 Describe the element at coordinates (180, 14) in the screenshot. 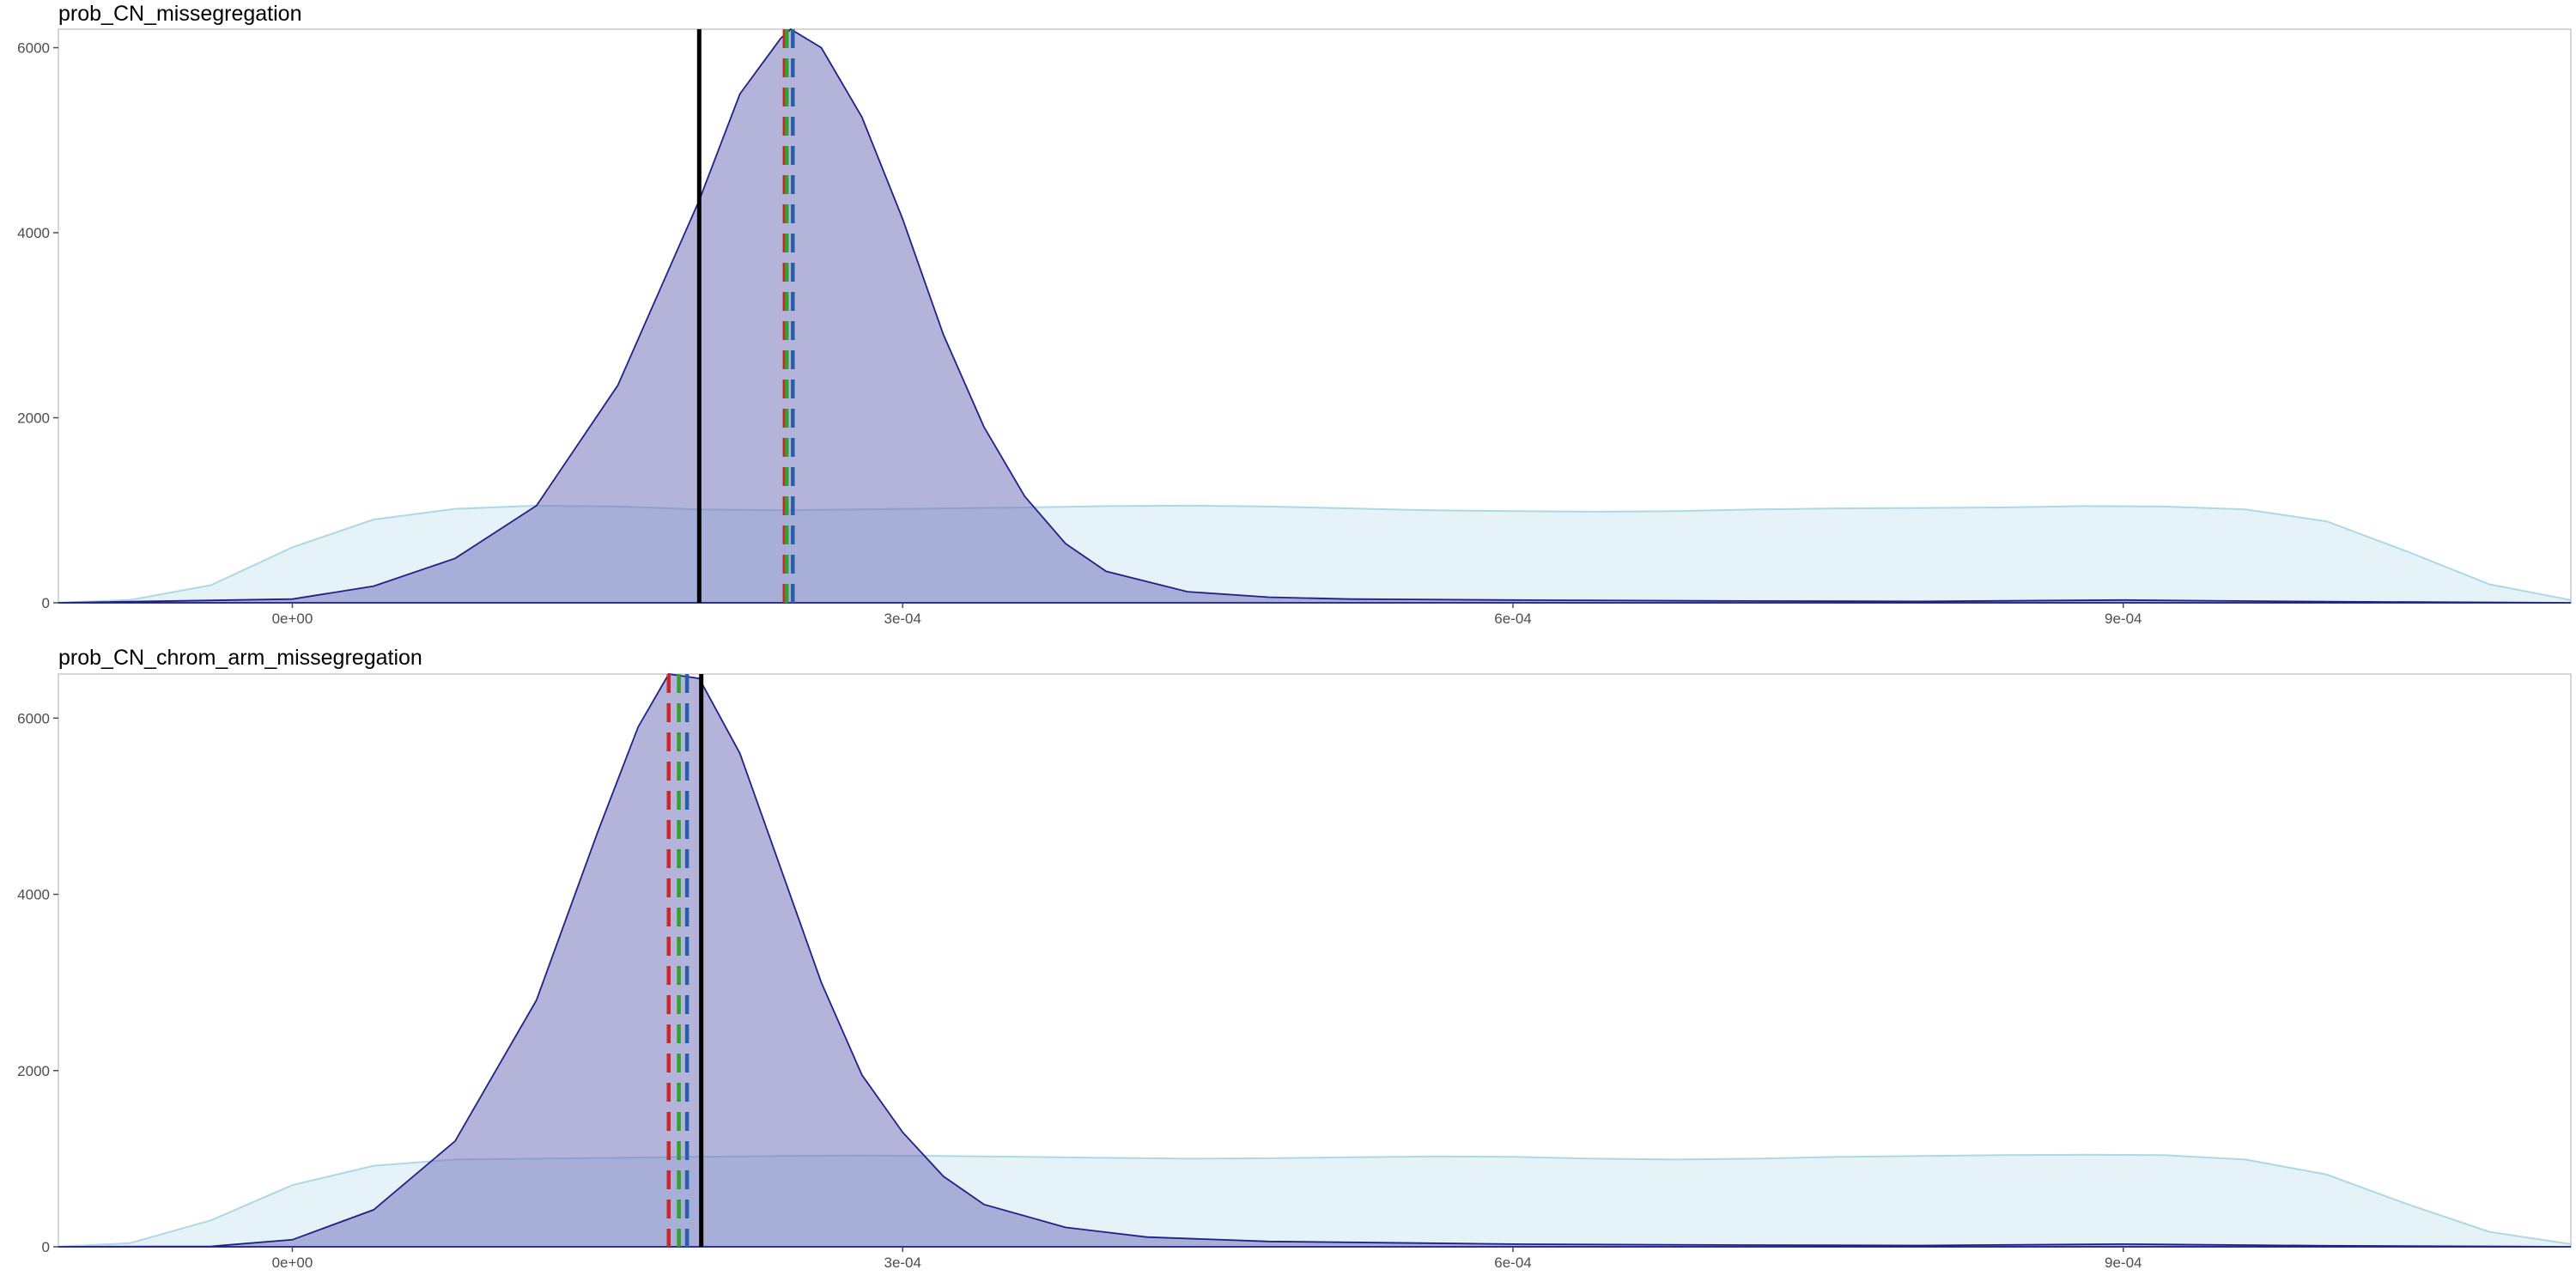

I see `panel-title: prob_CN_missegregation` at that location.